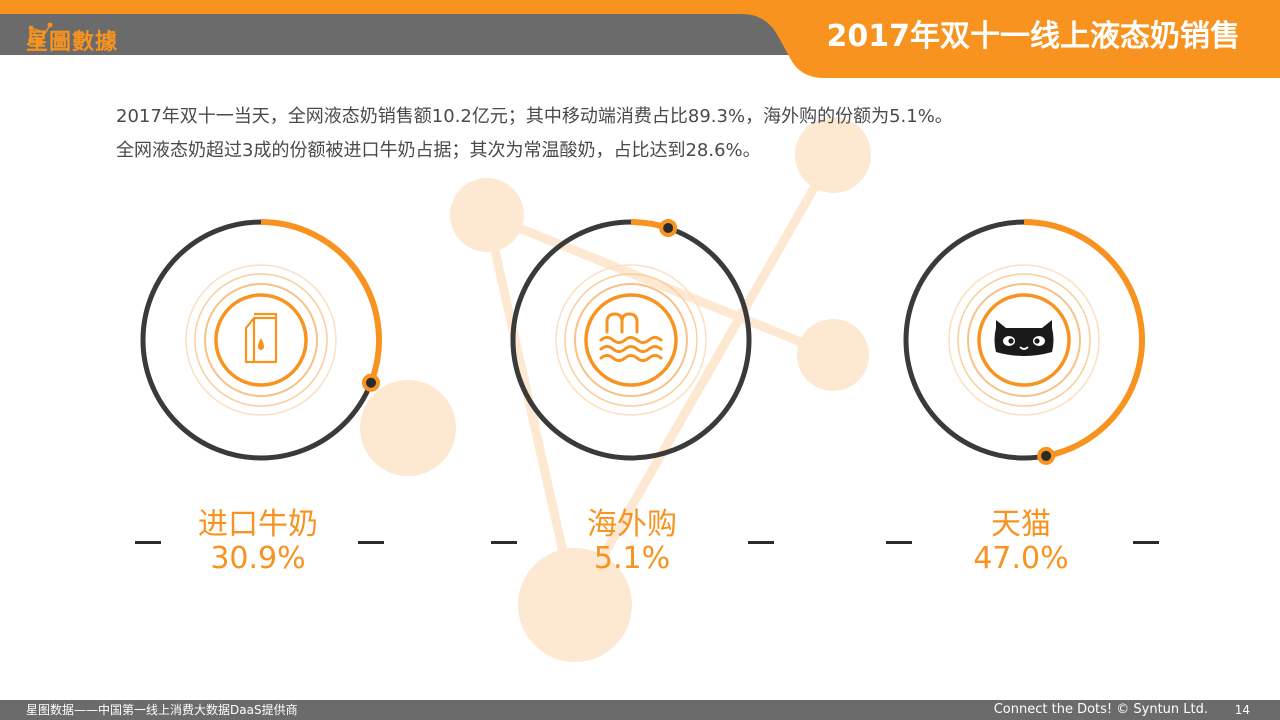 The image size is (1280, 720). Describe the element at coordinates (258, 558) in the screenshot. I see `stat-value: 30.9%` at that location.